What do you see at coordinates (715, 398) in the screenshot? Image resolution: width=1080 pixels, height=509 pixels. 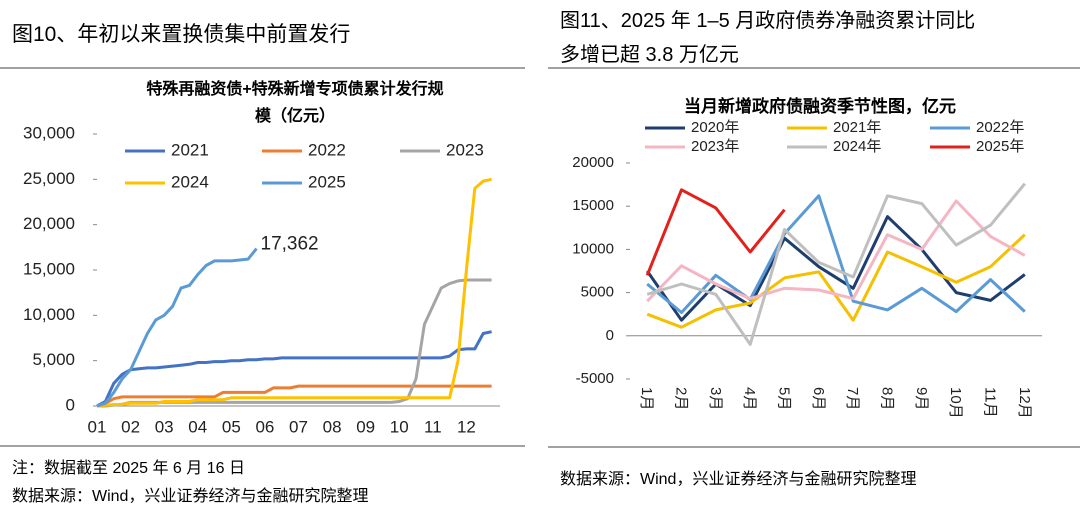 I see `x-tick-label: 3月` at bounding box center [715, 398].